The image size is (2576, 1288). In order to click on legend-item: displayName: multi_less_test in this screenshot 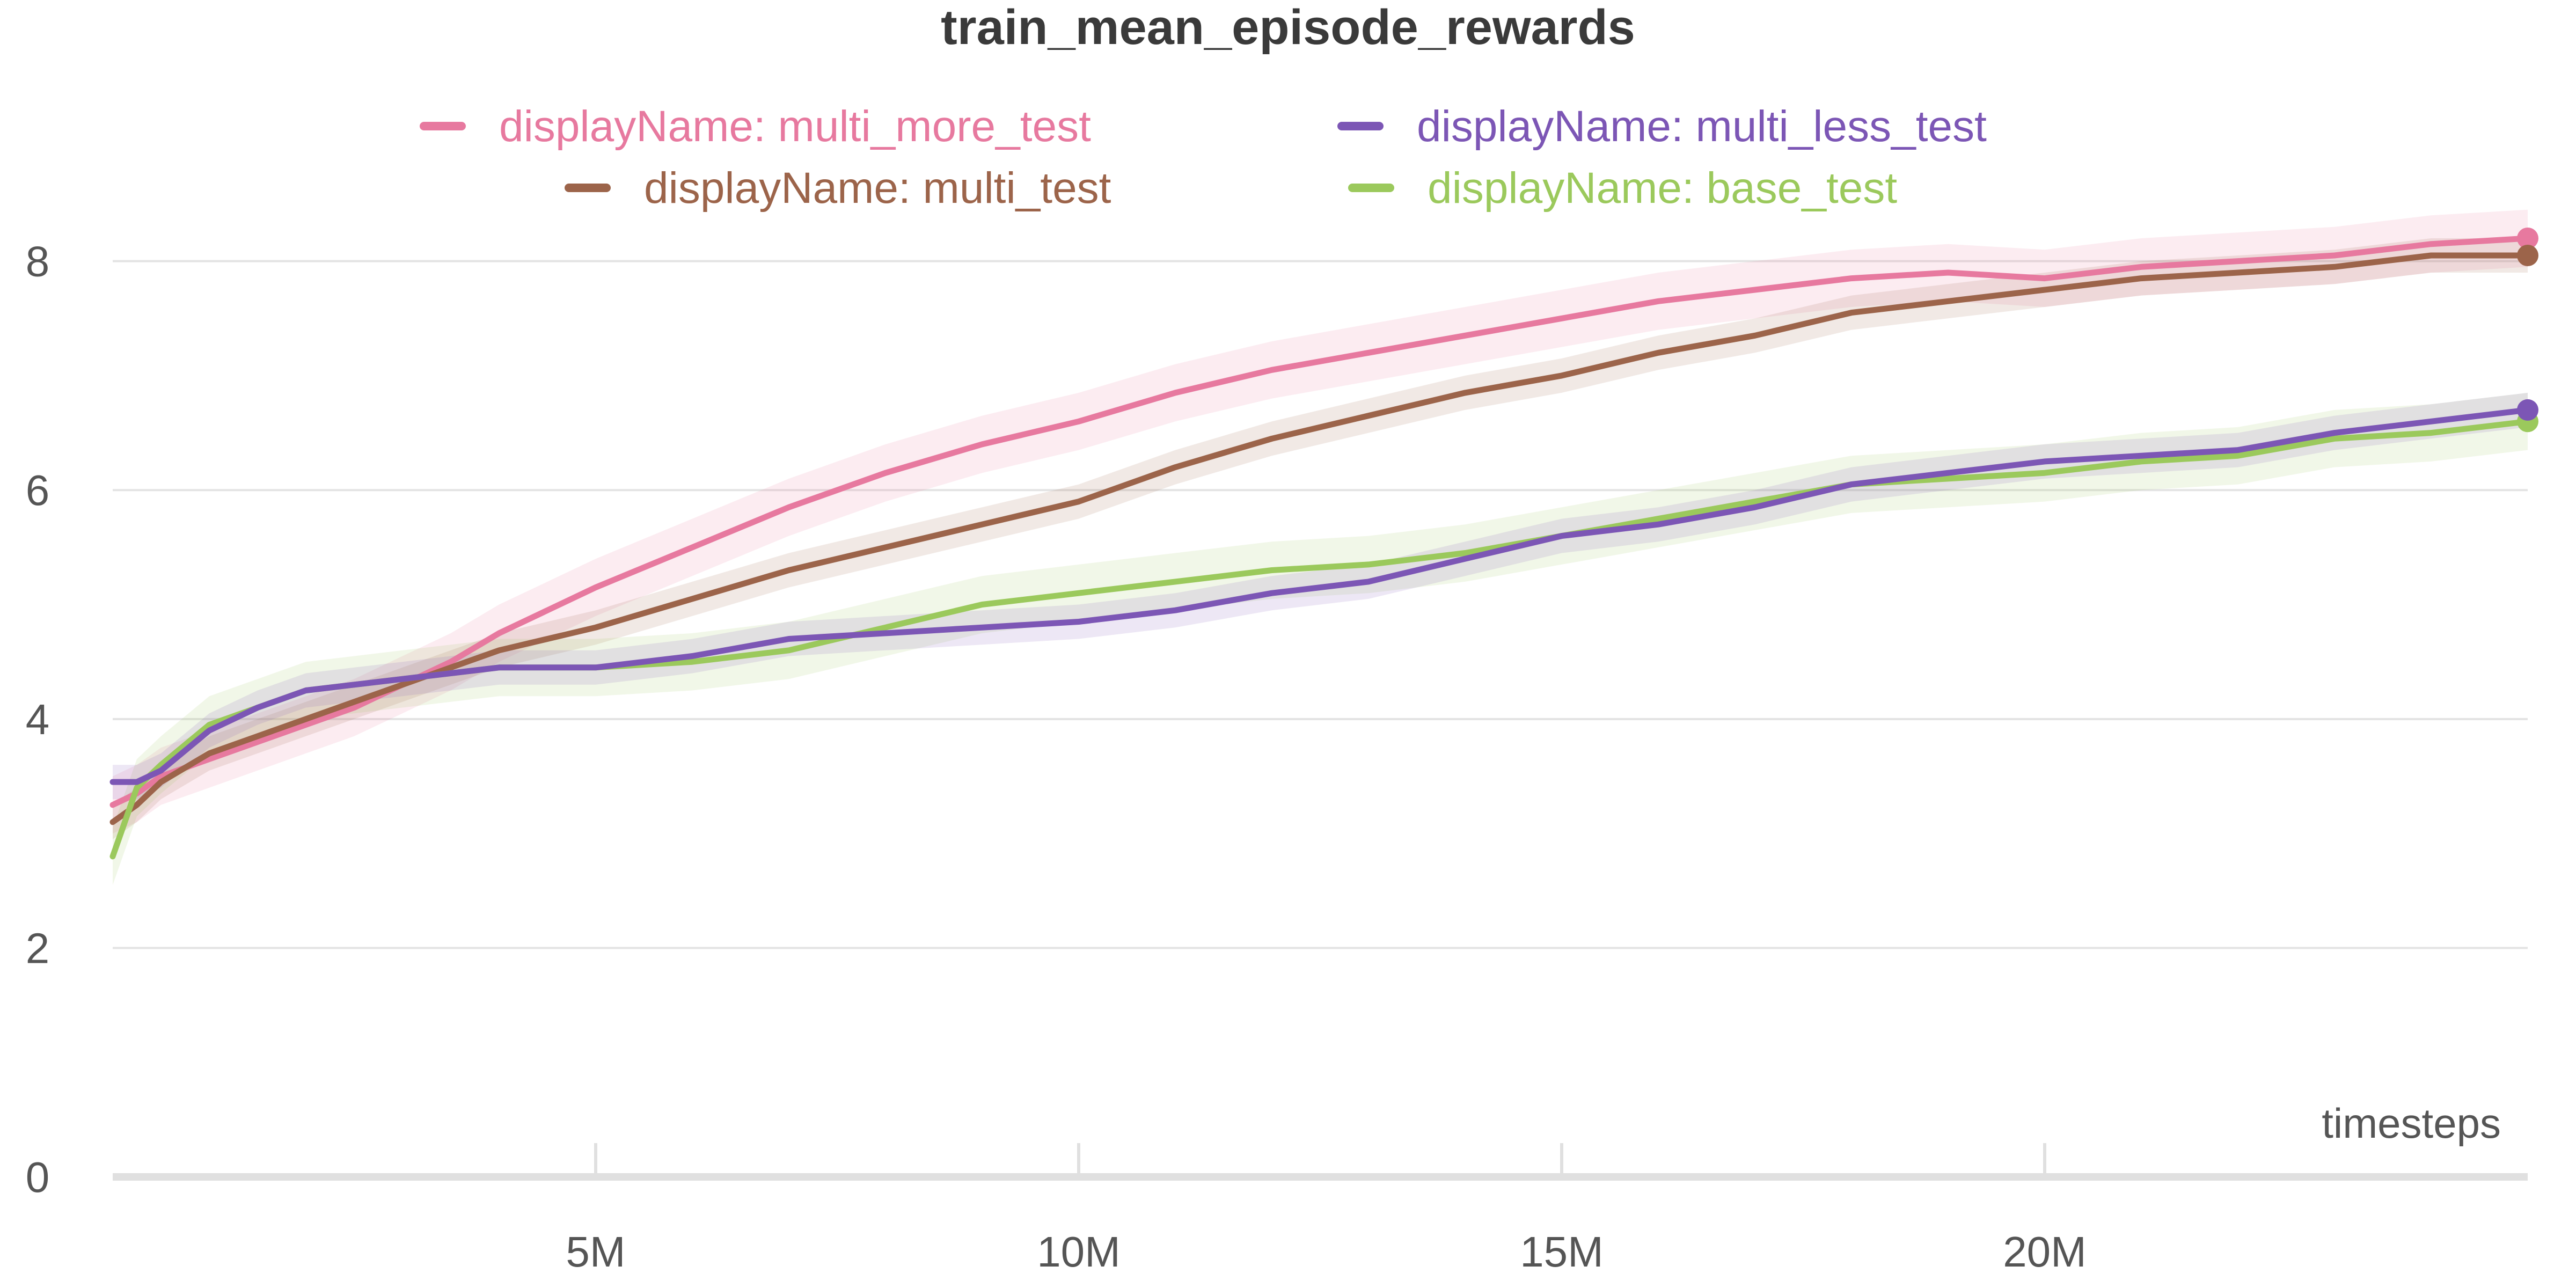, I will do `click(1662, 126)`.